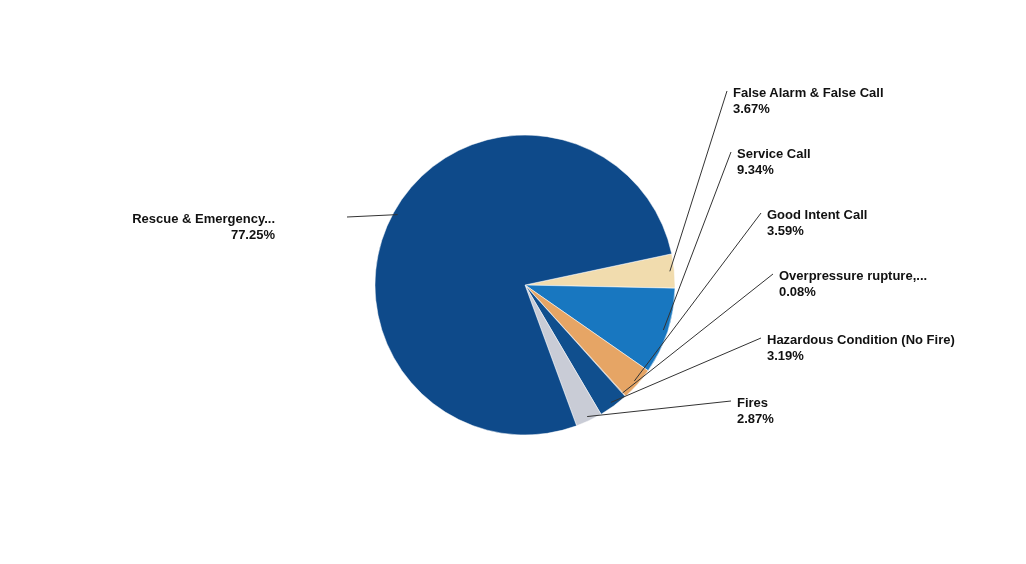 The height and width of the screenshot is (564, 1026). What do you see at coordinates (774, 153) in the screenshot?
I see `slice-label: Service Call` at bounding box center [774, 153].